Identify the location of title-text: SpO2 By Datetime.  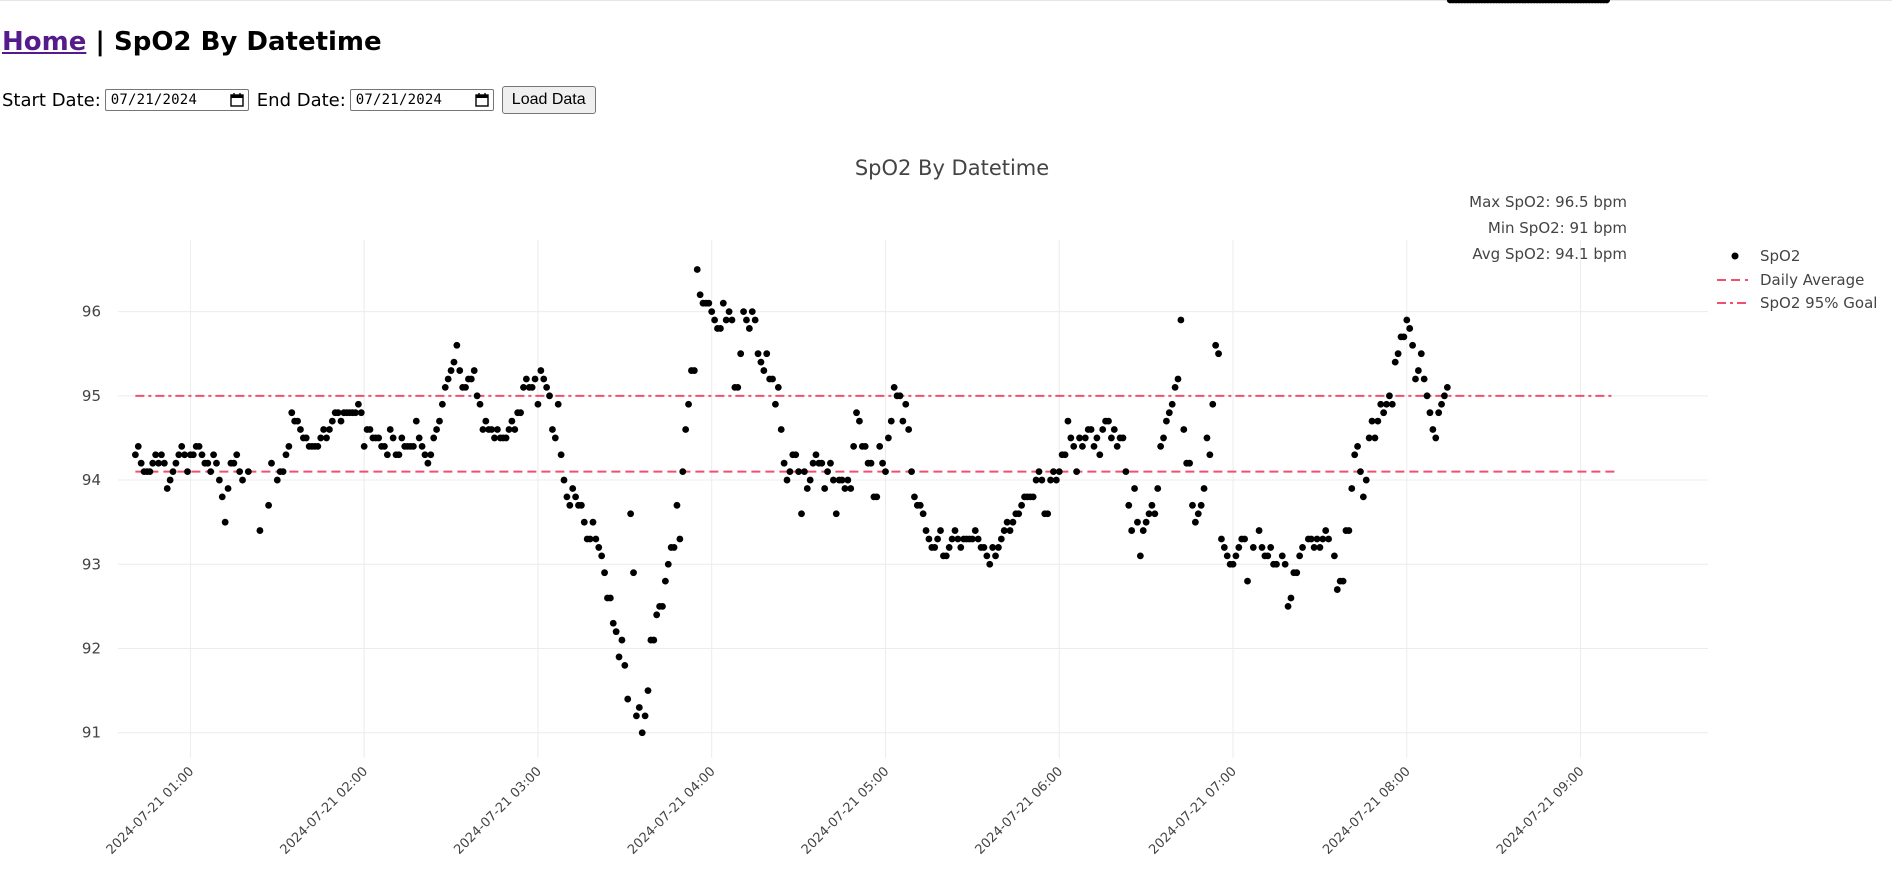
(247, 42).